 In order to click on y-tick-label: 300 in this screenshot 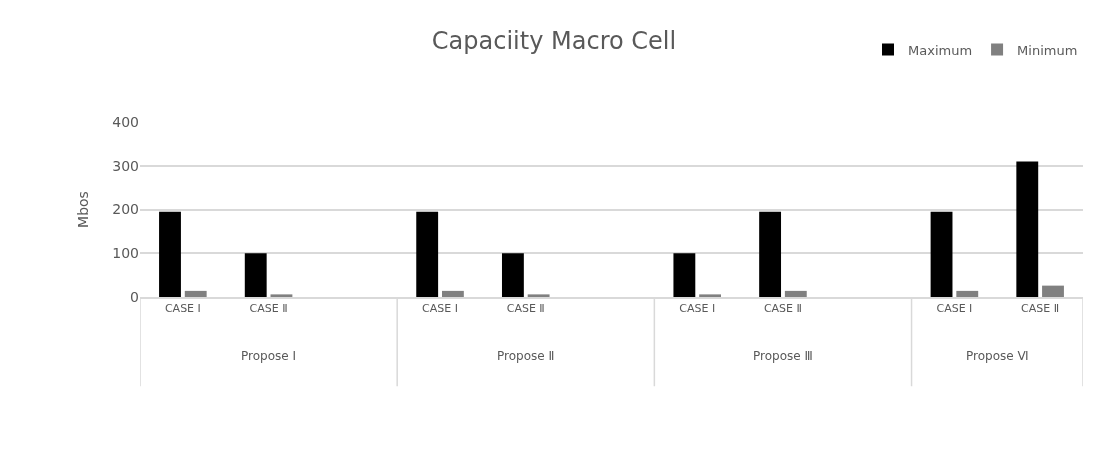, I will do `click(125, 165)`.